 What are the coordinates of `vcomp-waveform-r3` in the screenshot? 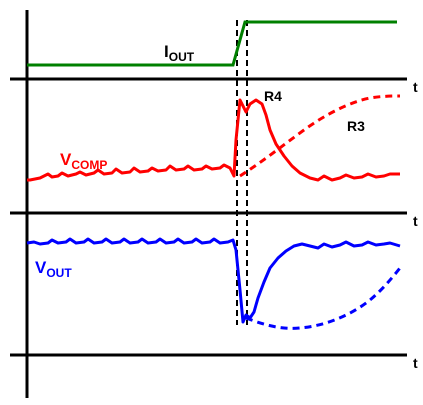 It's located at (320, 136).